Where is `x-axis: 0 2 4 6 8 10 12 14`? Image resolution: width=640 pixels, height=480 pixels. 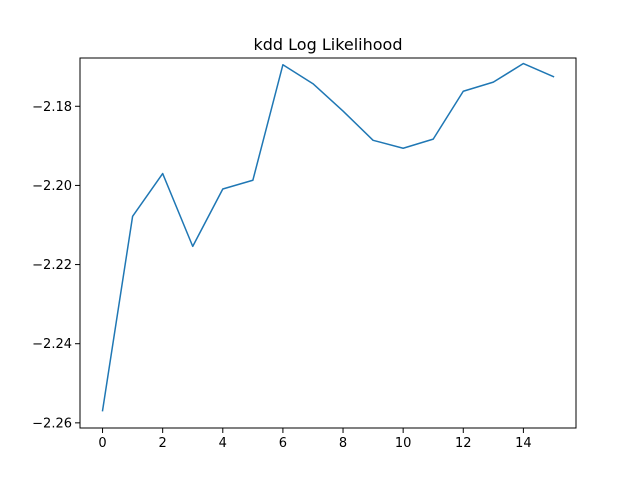
x-axis: 0 2 4 6 8 10 12 14 is located at coordinates (315, 439).